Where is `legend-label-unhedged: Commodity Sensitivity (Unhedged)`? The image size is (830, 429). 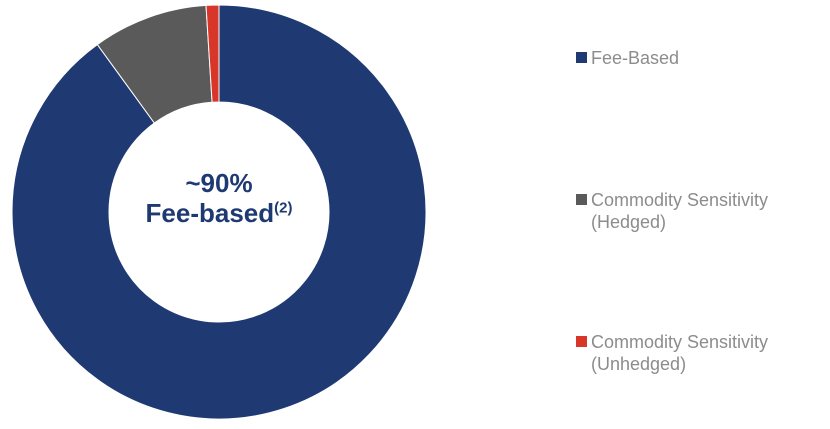
legend-label-unhedged: Commodity Sensitivity (Unhedged) is located at coordinates (680, 353).